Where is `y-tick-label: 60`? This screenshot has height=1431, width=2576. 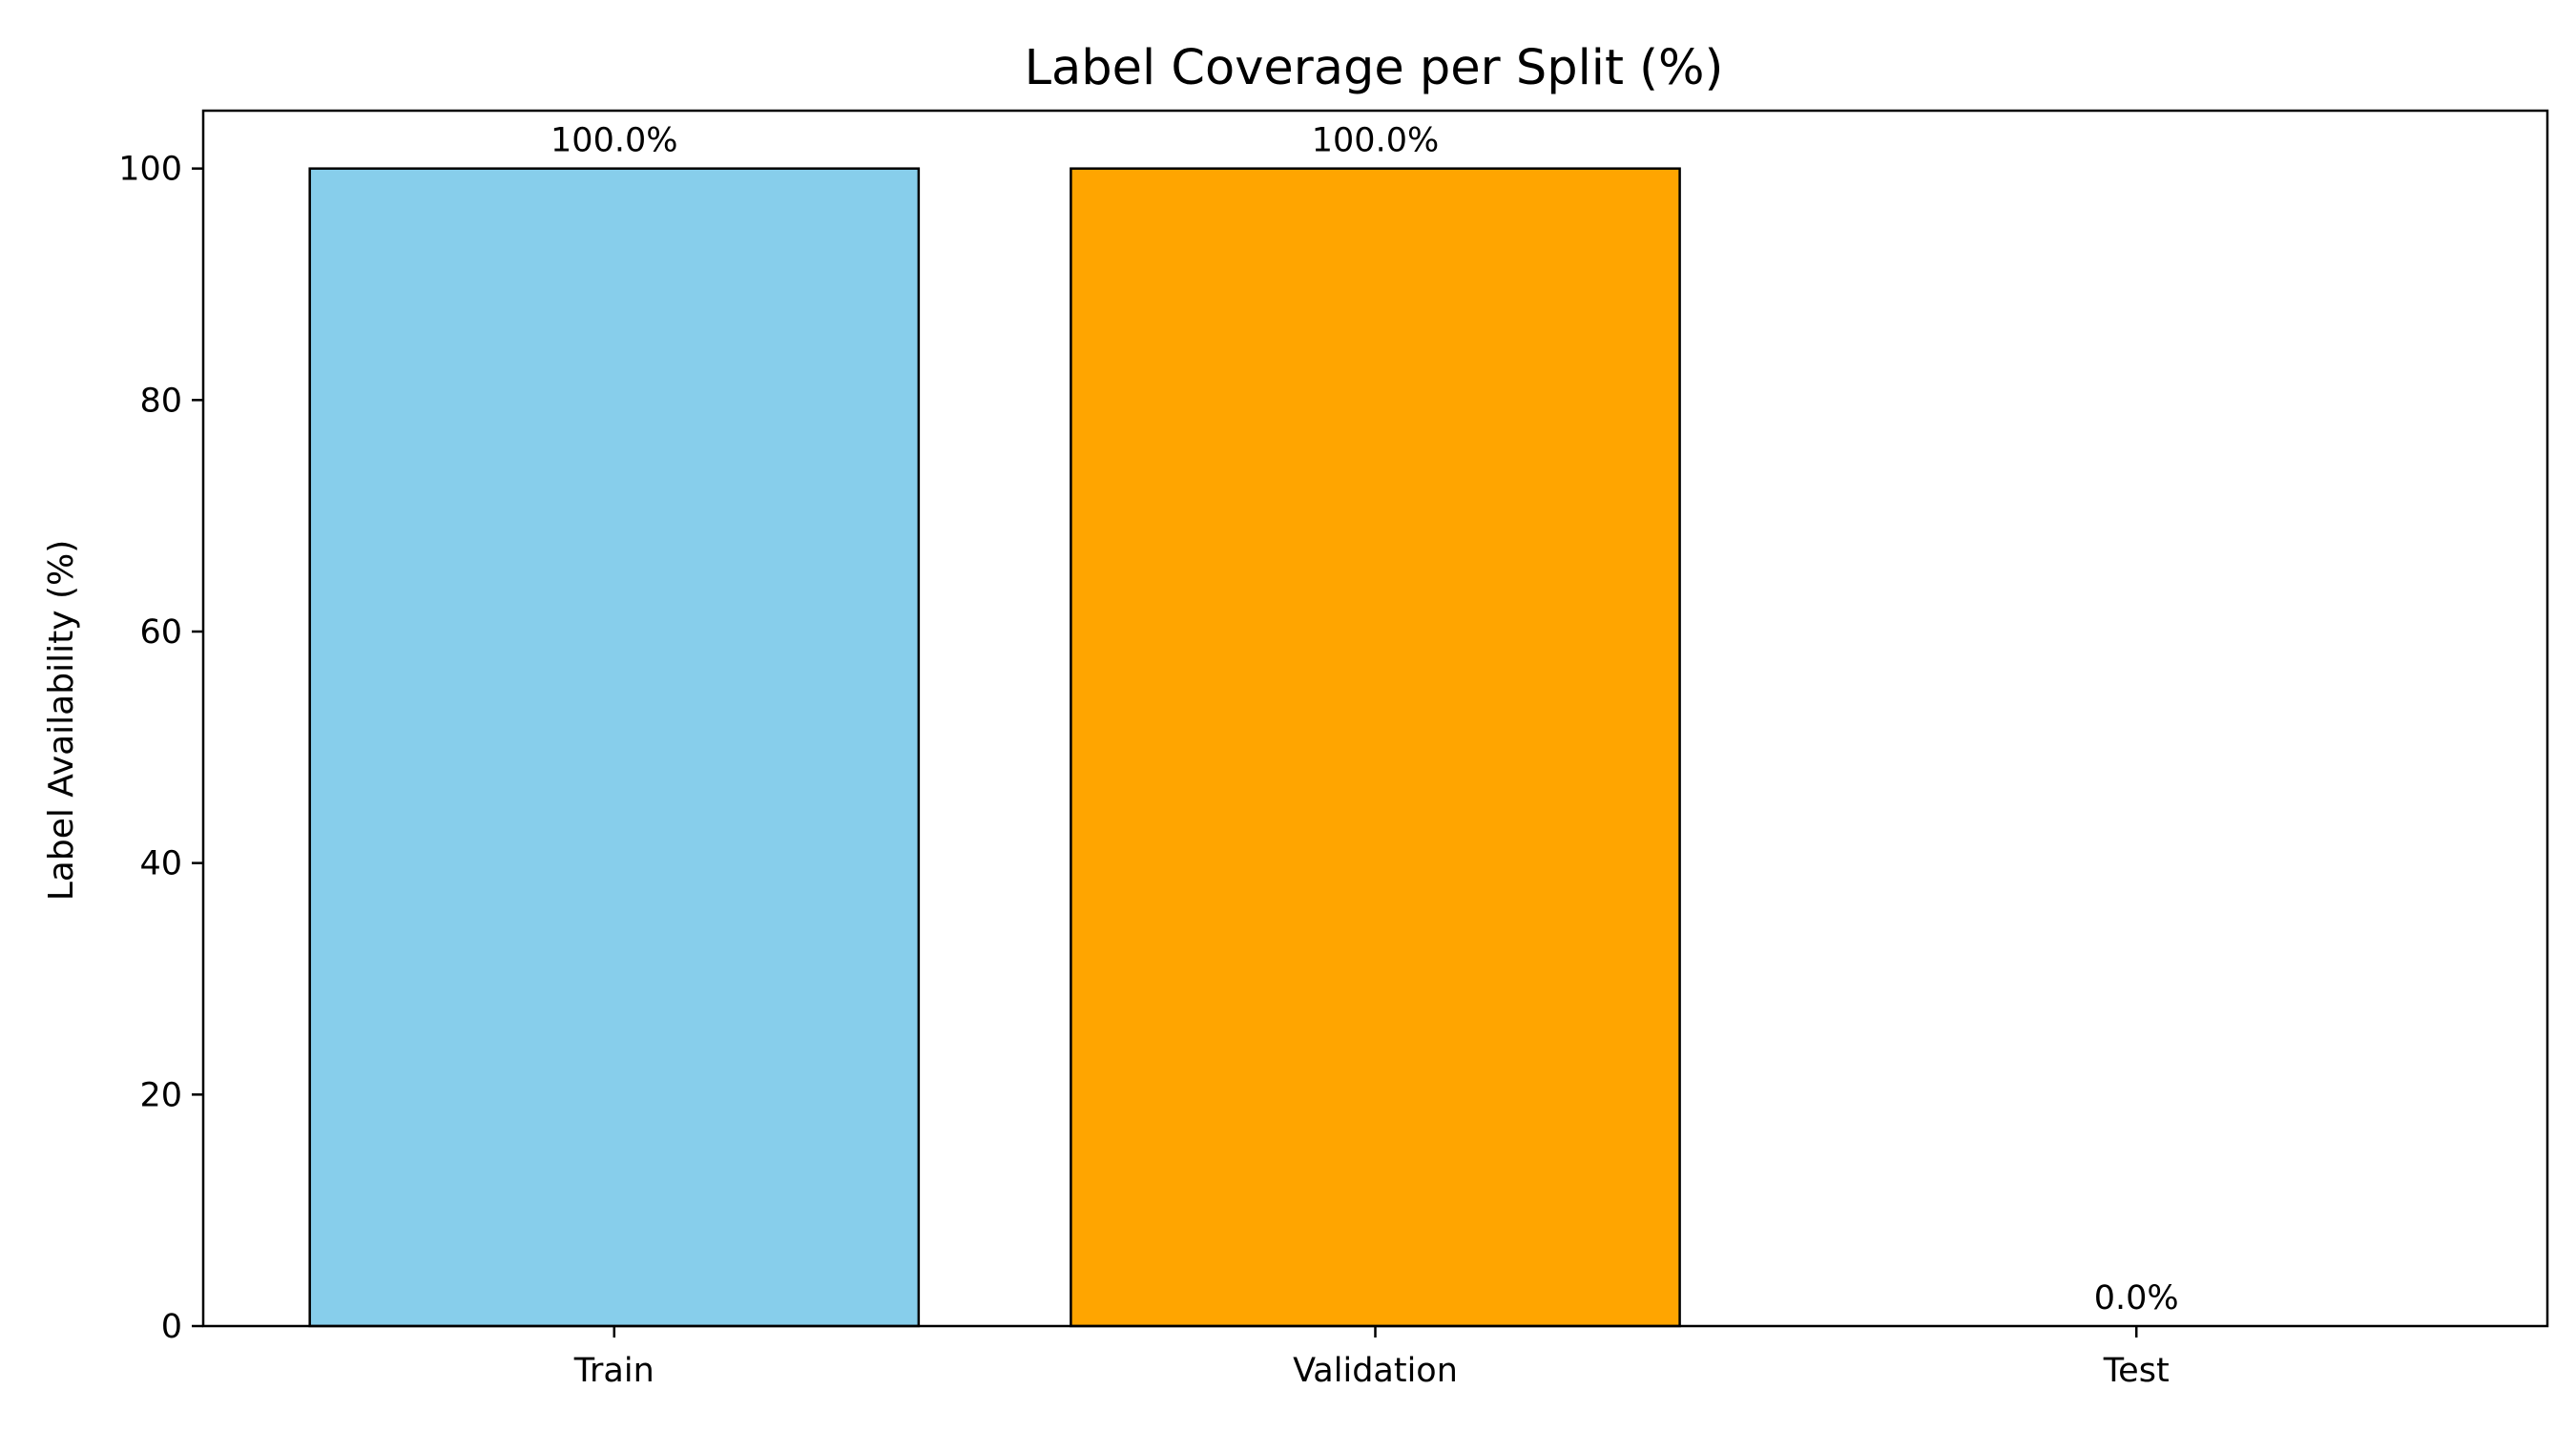
y-tick-label: 60 is located at coordinates (160, 632).